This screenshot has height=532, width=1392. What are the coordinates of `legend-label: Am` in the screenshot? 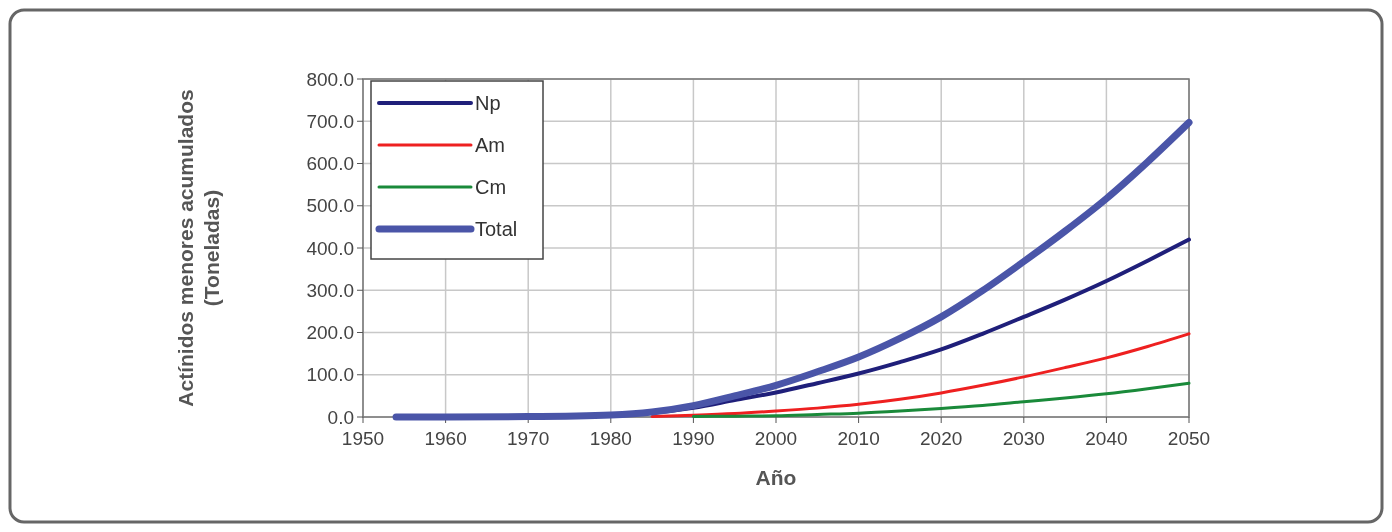 It's located at (490, 145).